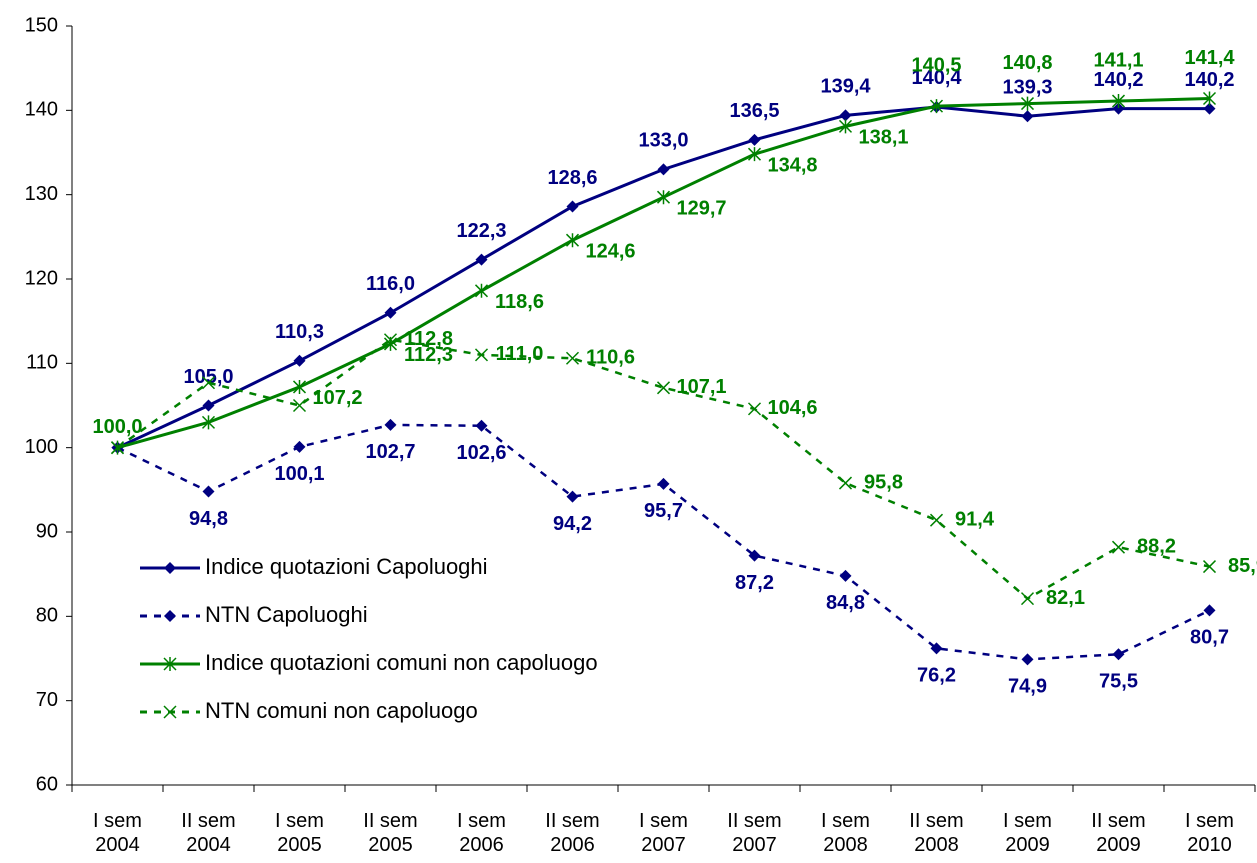  Describe the element at coordinates (610, 251) in the screenshot. I see `data-label: 124,6` at that location.